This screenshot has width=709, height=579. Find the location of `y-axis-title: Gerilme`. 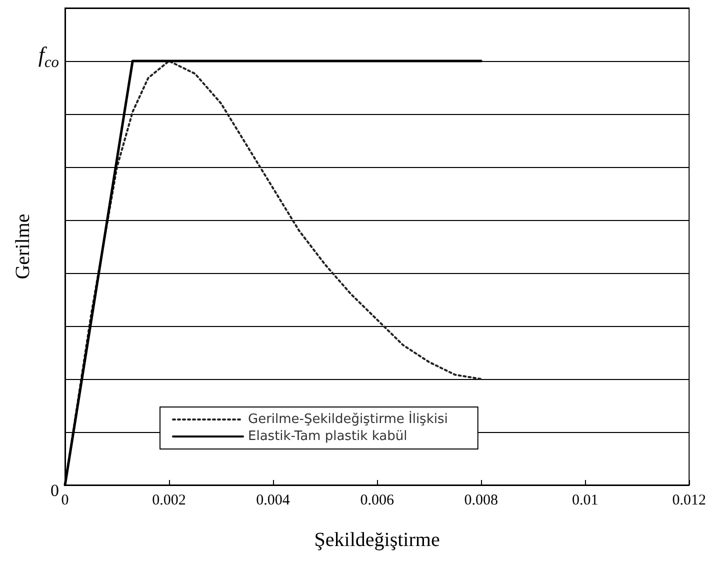

y-axis-title: Gerilme is located at coordinates (23, 247).